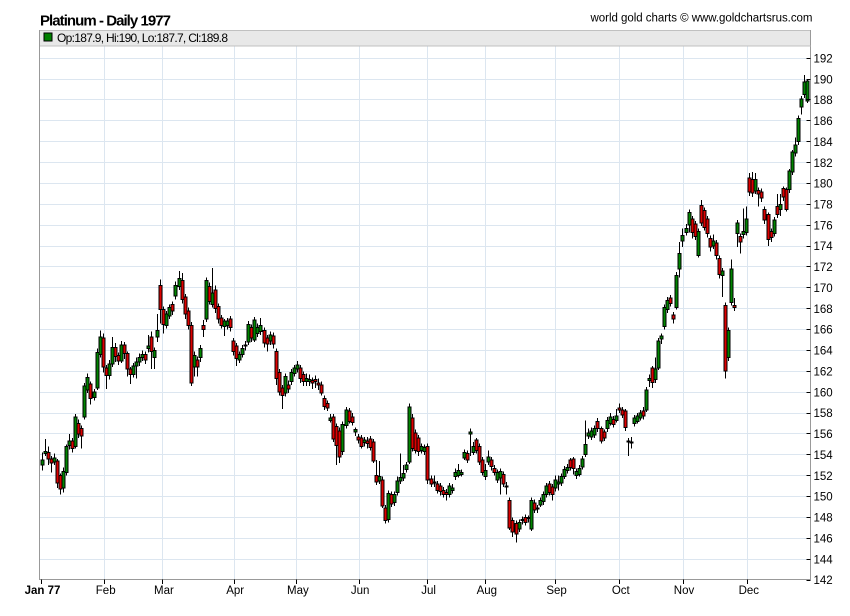  Describe the element at coordinates (621, 591) in the screenshot. I see `svg-text: Oct` at that location.